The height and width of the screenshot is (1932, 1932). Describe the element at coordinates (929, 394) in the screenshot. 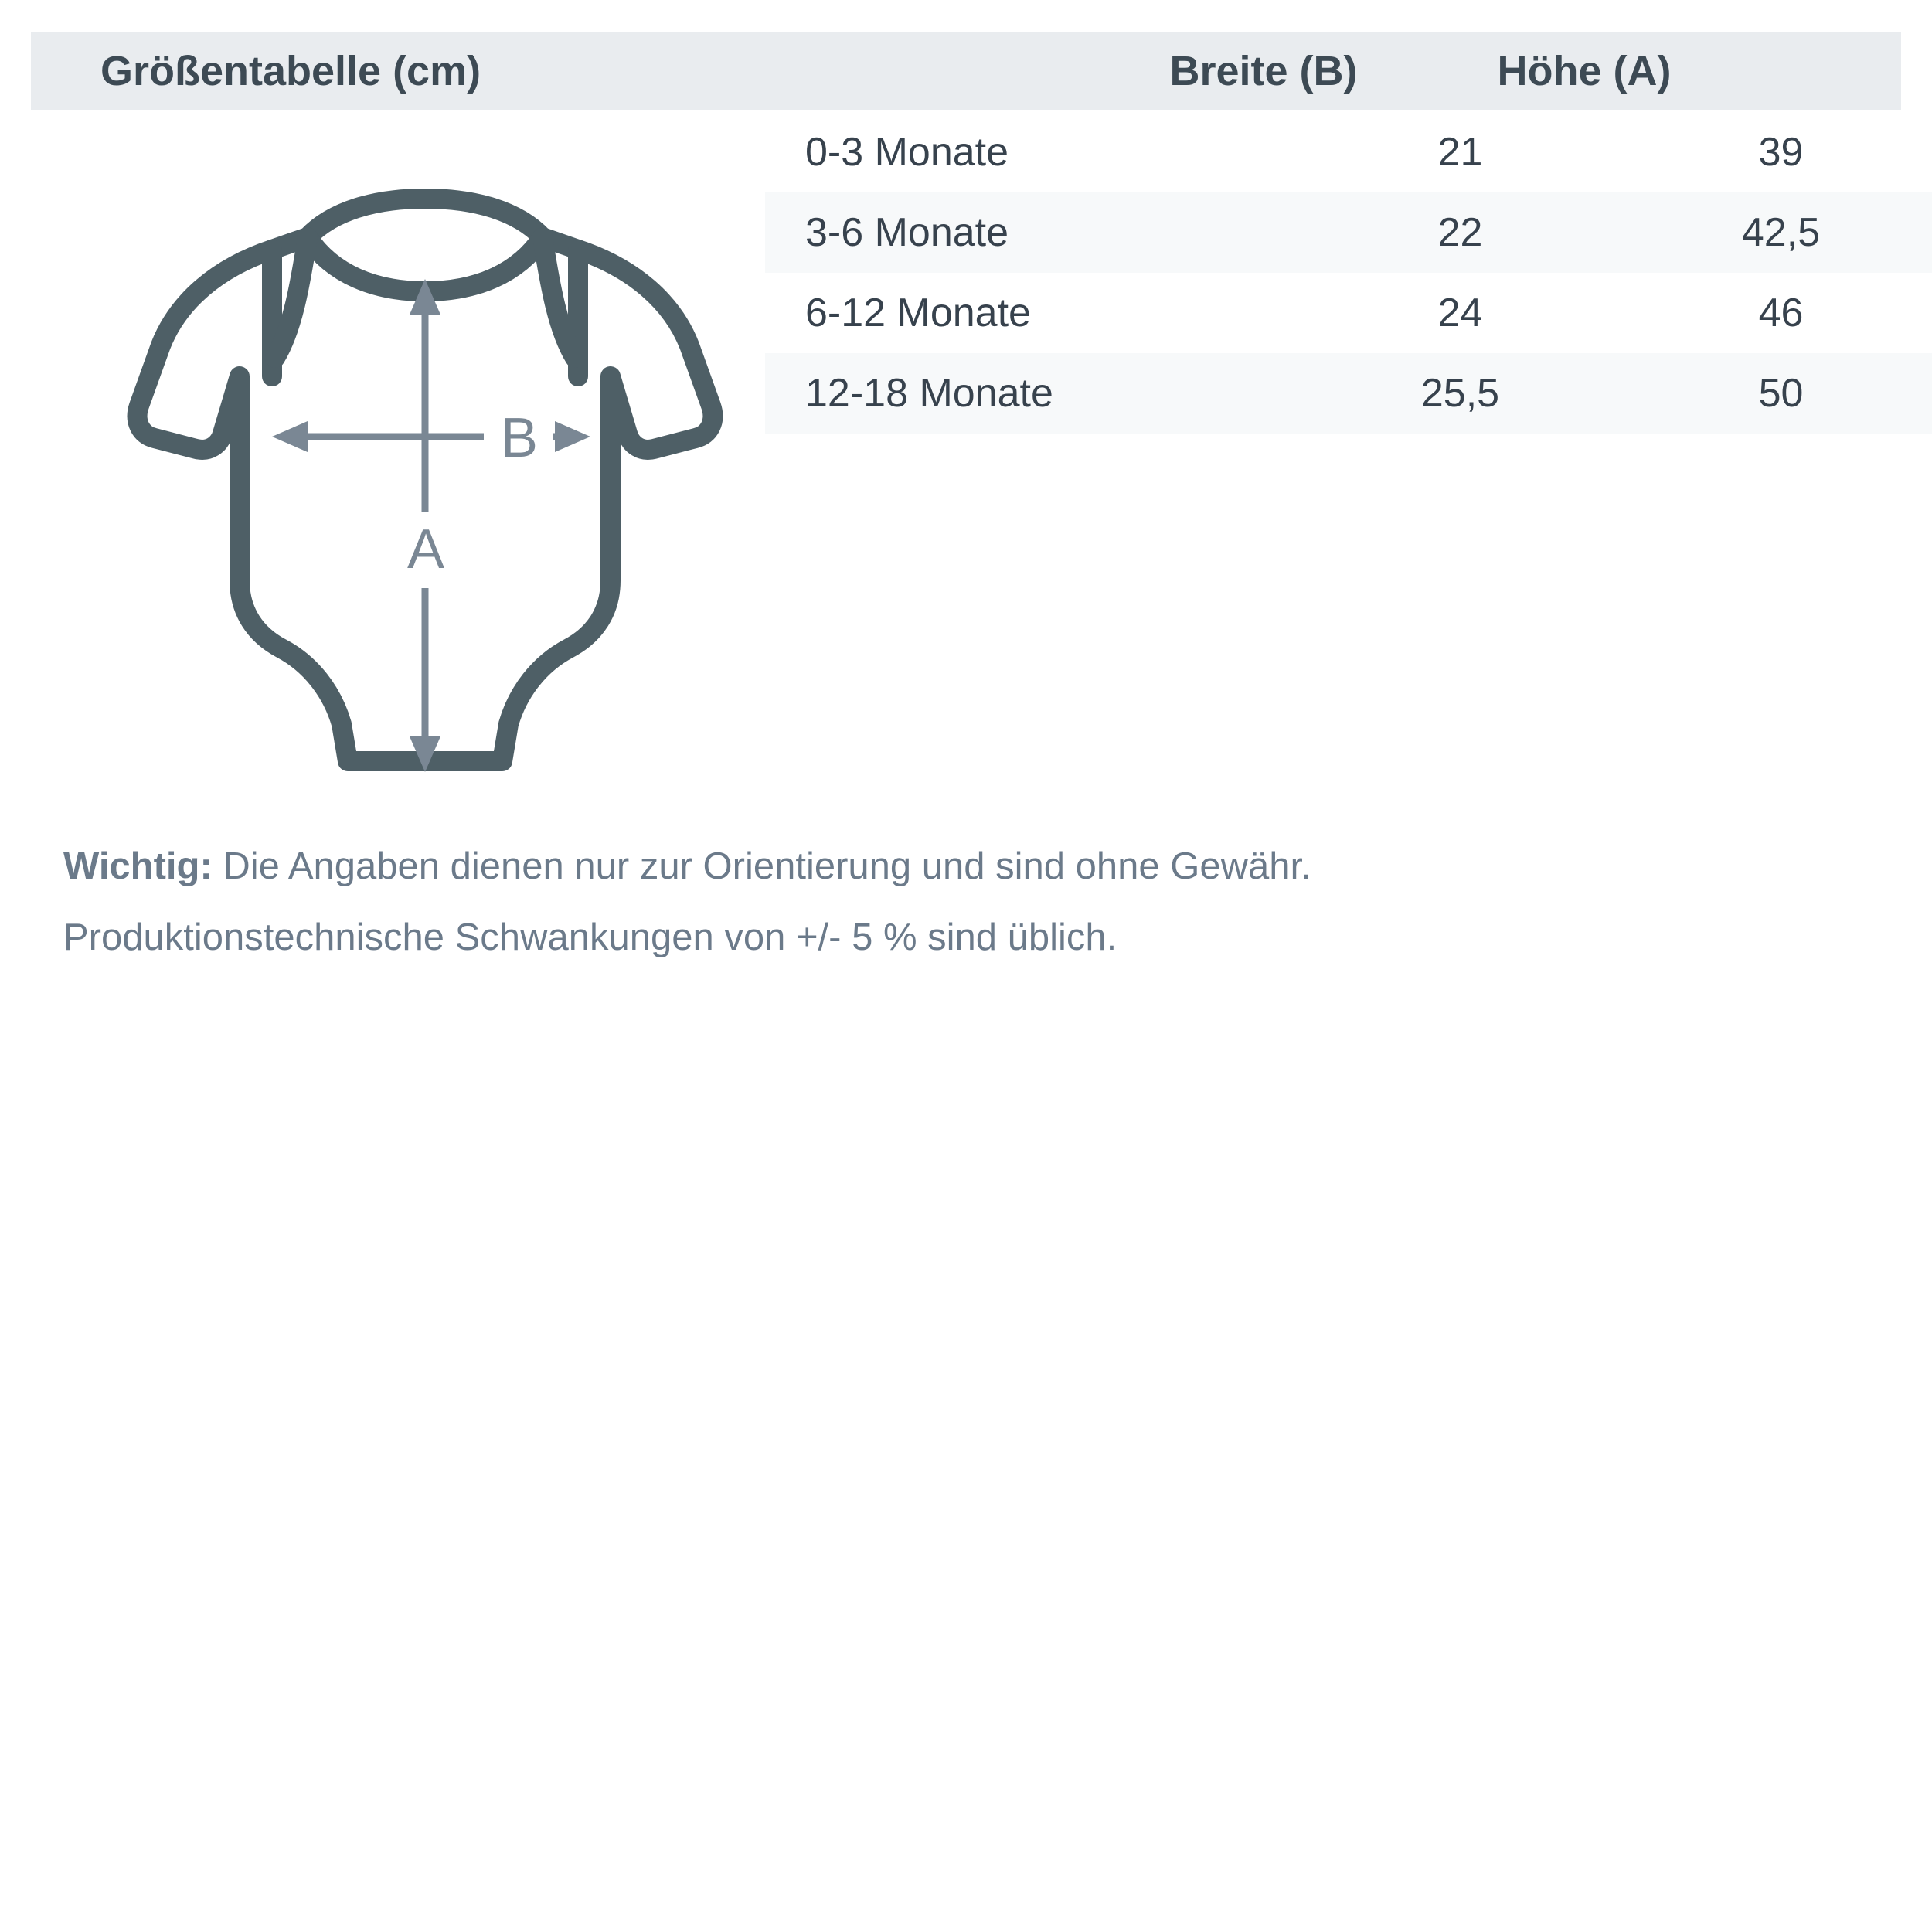

I see `row-size-label: 12-18 Monate` at that location.